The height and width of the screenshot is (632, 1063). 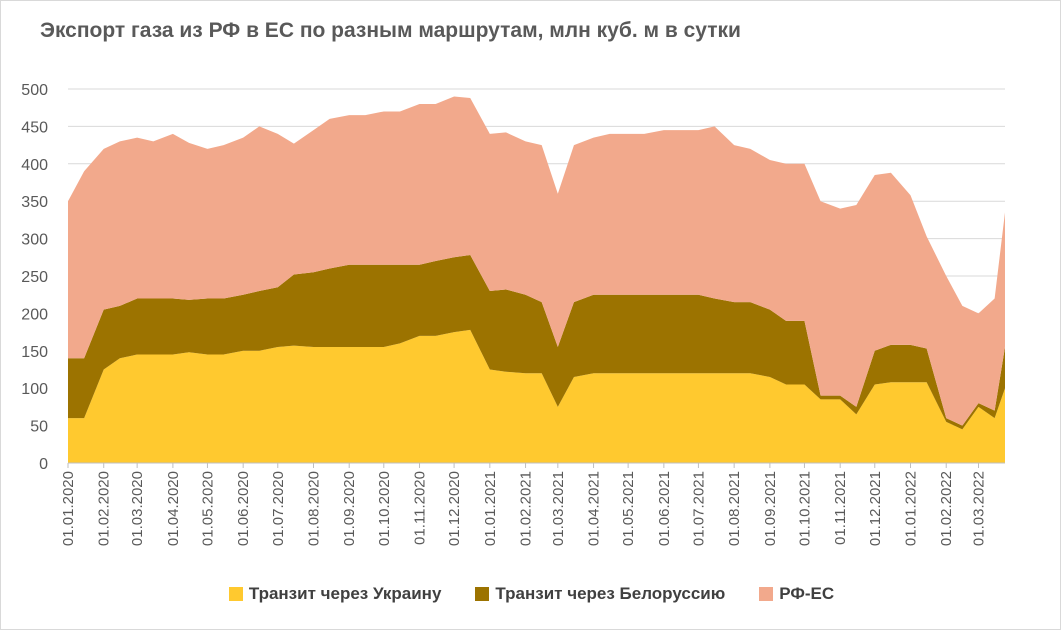 What do you see at coordinates (804, 508) in the screenshot?
I see `x-tick-label: 01.10.2021` at bounding box center [804, 508].